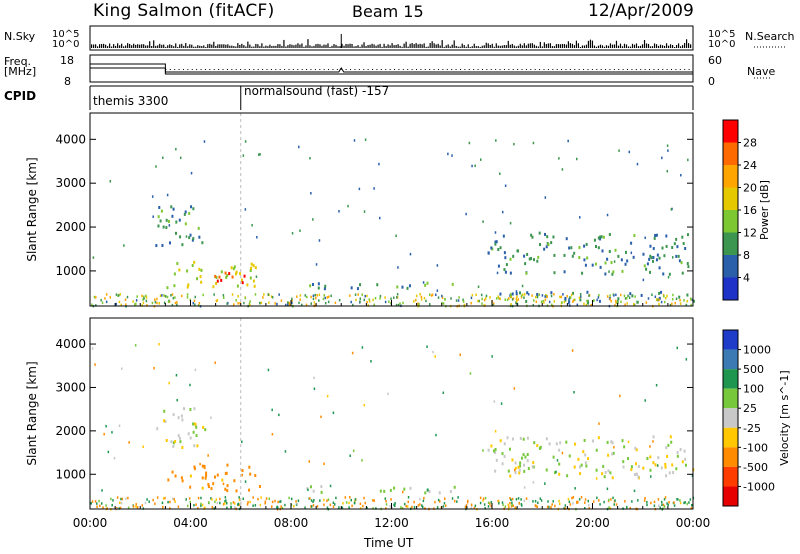 This screenshot has height=554, width=800. Describe the element at coordinates (70, 271) in the screenshot. I see `y-tick-label: 1000` at that location.